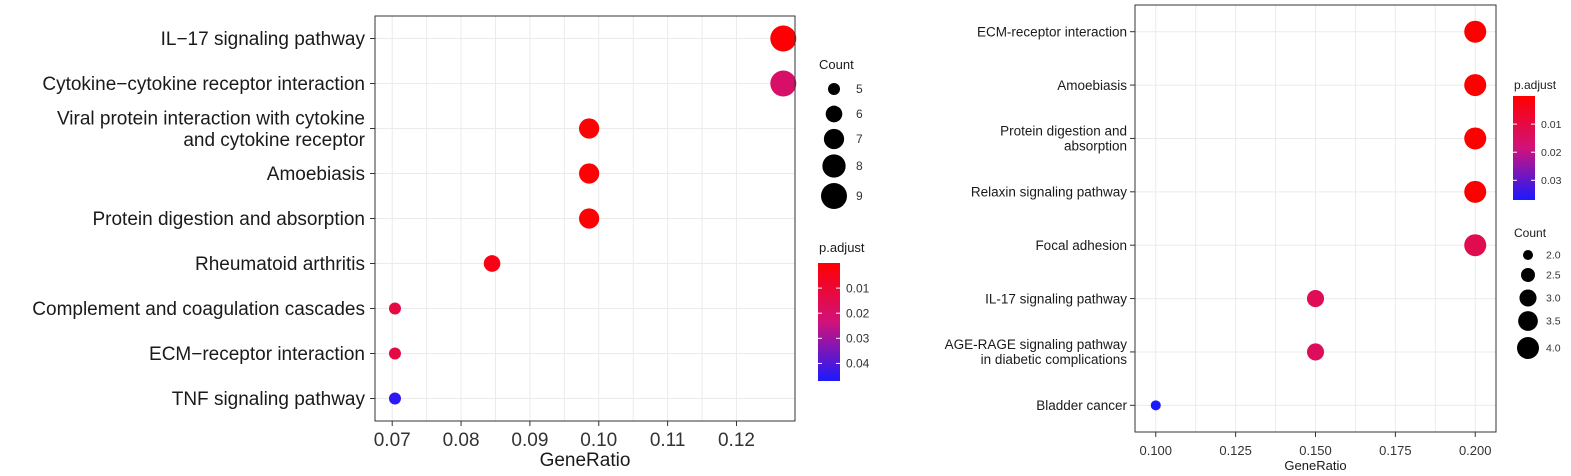 This screenshot has width=1571, height=476. Describe the element at coordinates (529, 440) in the screenshot. I see `x-tick-label: 0.09` at that location.